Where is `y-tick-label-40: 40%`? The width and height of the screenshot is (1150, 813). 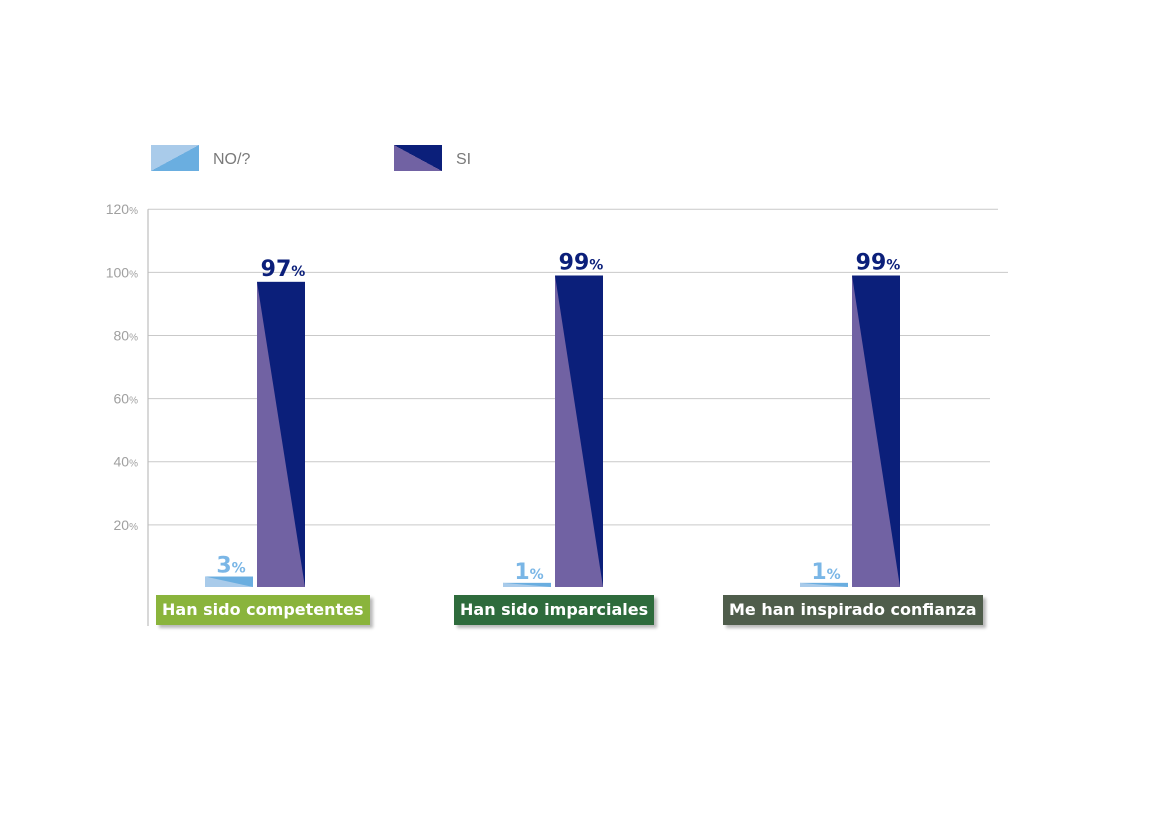
y-tick-label-40: 40% is located at coordinates (126, 462).